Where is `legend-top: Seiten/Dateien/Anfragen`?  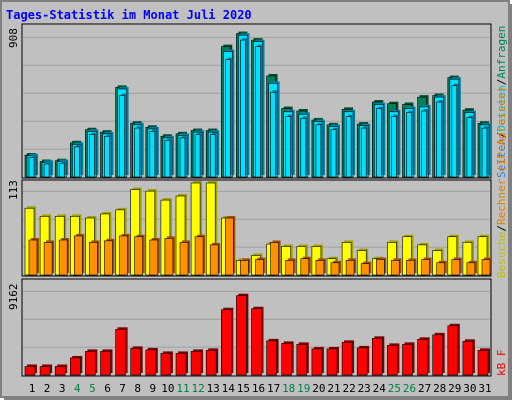 legend-top: Seiten/Dateien/Anfragen is located at coordinates (501, 102).